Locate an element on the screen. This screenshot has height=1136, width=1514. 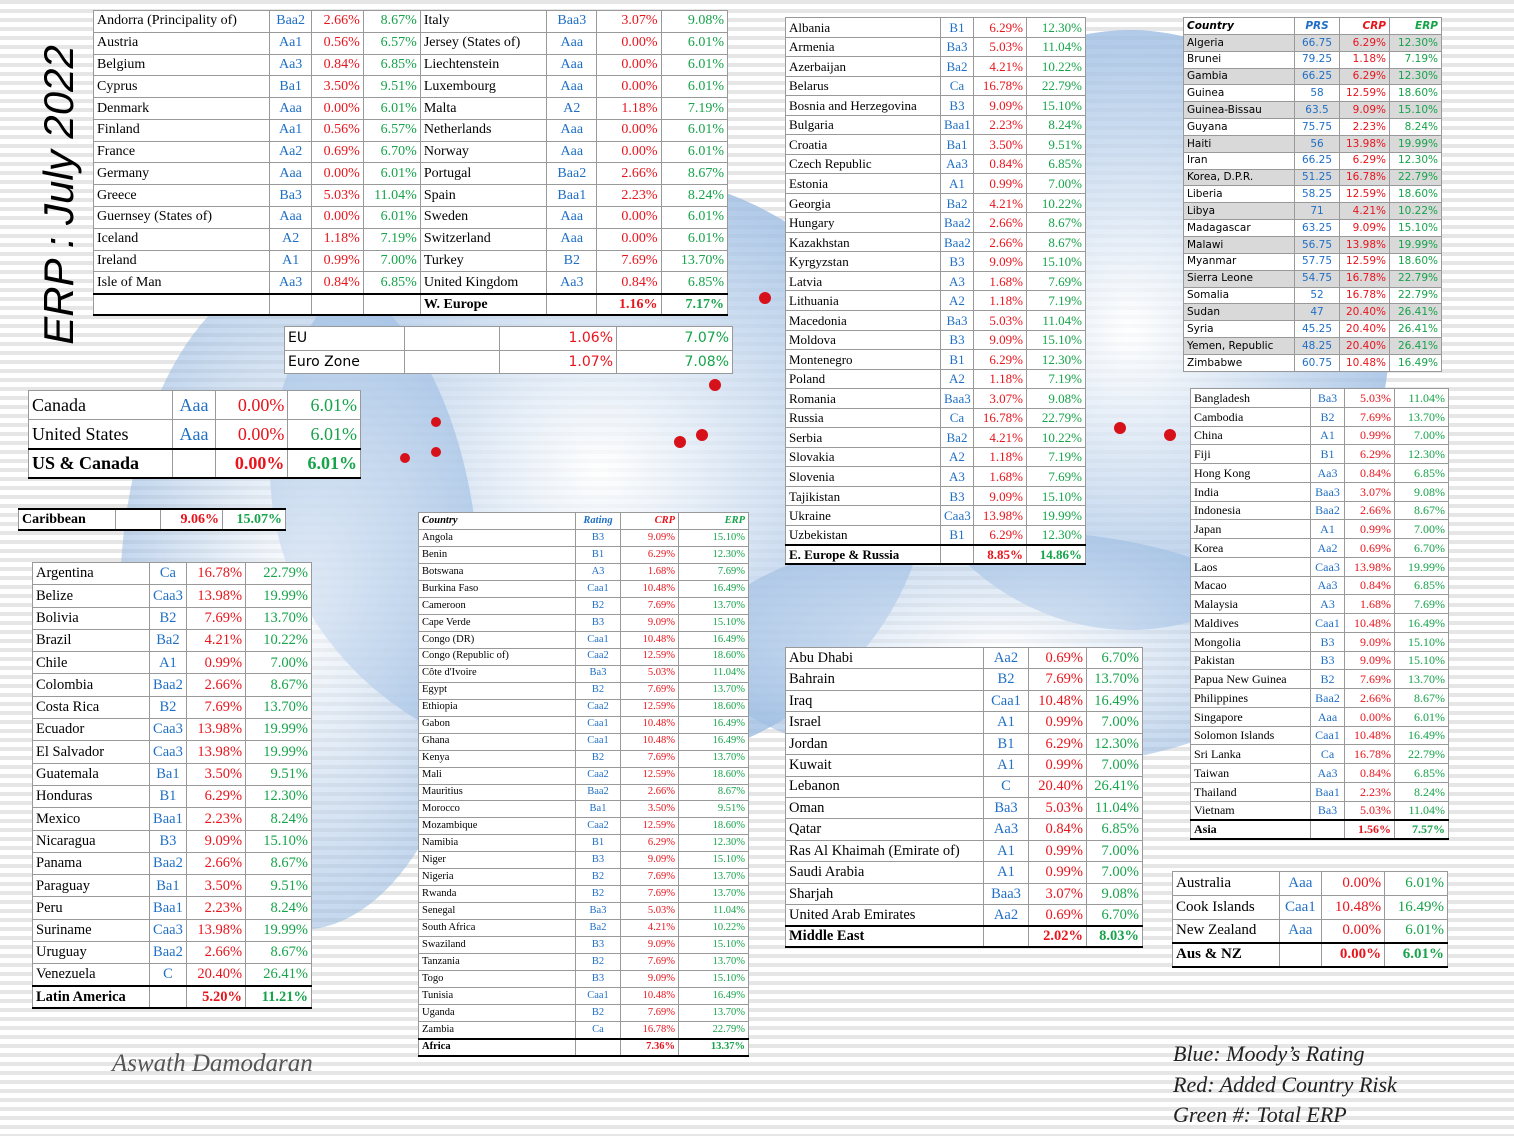
cell: 0.99% is located at coordinates (1000, 183).